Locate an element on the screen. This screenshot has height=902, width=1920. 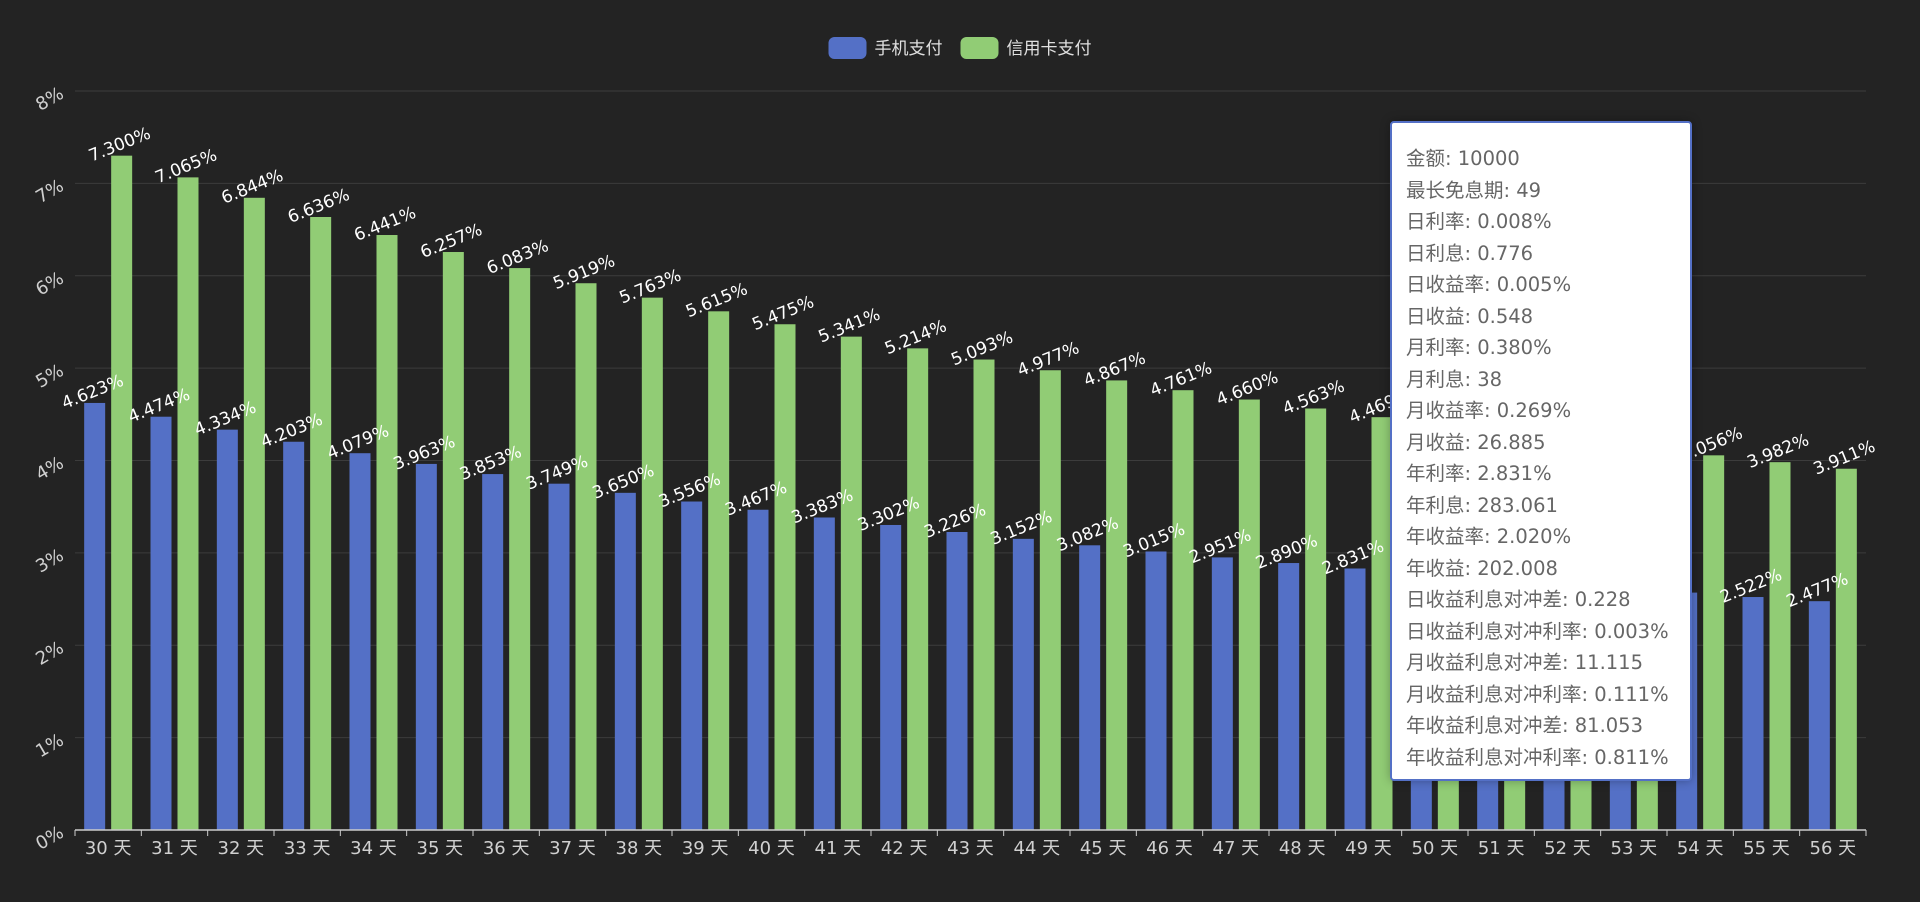
tooltip-row: 月收益利息对冲利率: 0.111% is located at coordinates (1537, 694).